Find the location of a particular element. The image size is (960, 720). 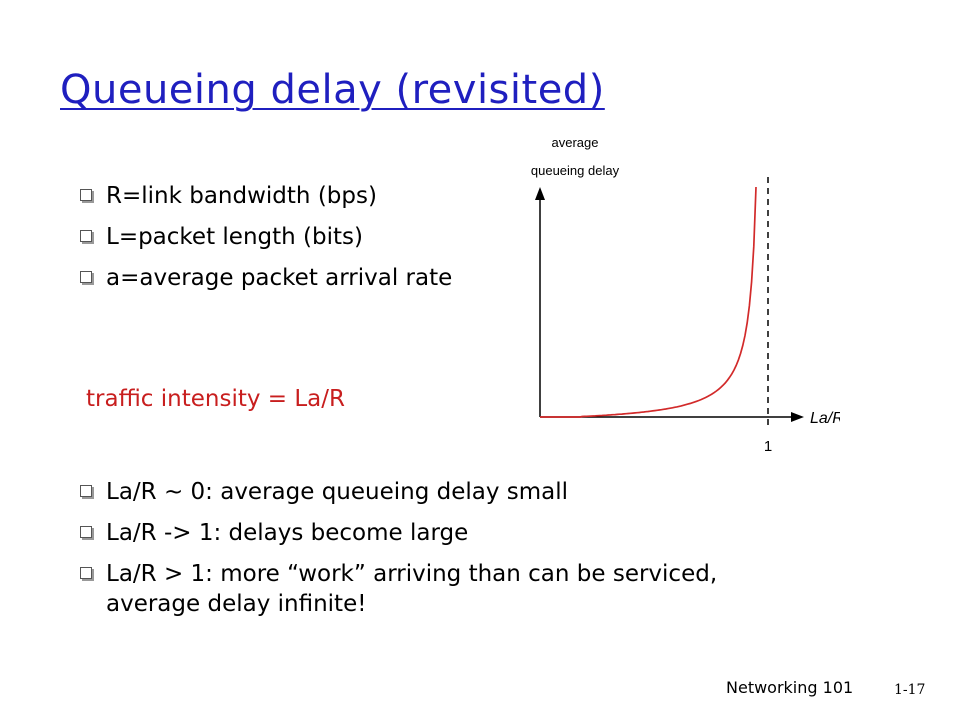

bullet-item: R=link bandwidth (bps) is located at coordinates (270, 196).